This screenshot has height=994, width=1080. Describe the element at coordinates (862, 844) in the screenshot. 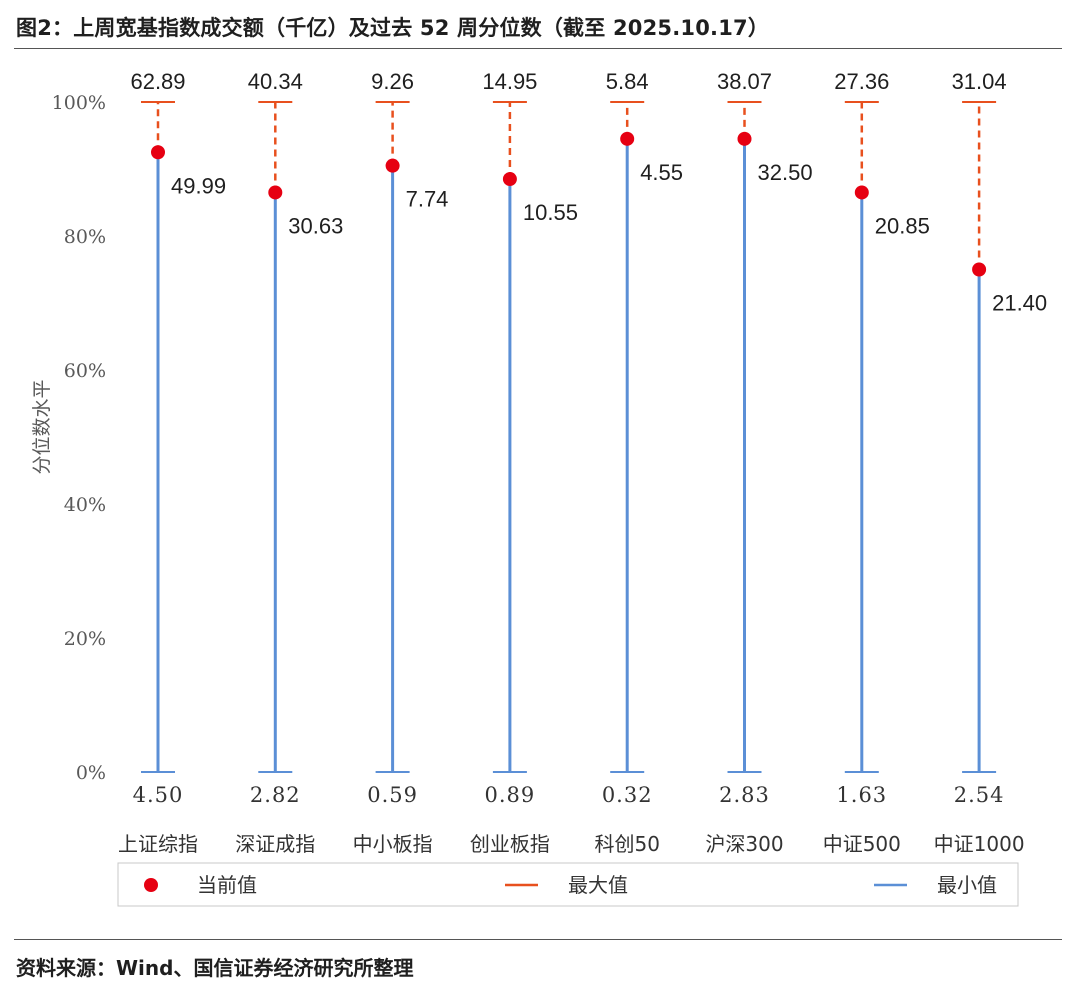

I see `x-category-label: 中证500` at that location.